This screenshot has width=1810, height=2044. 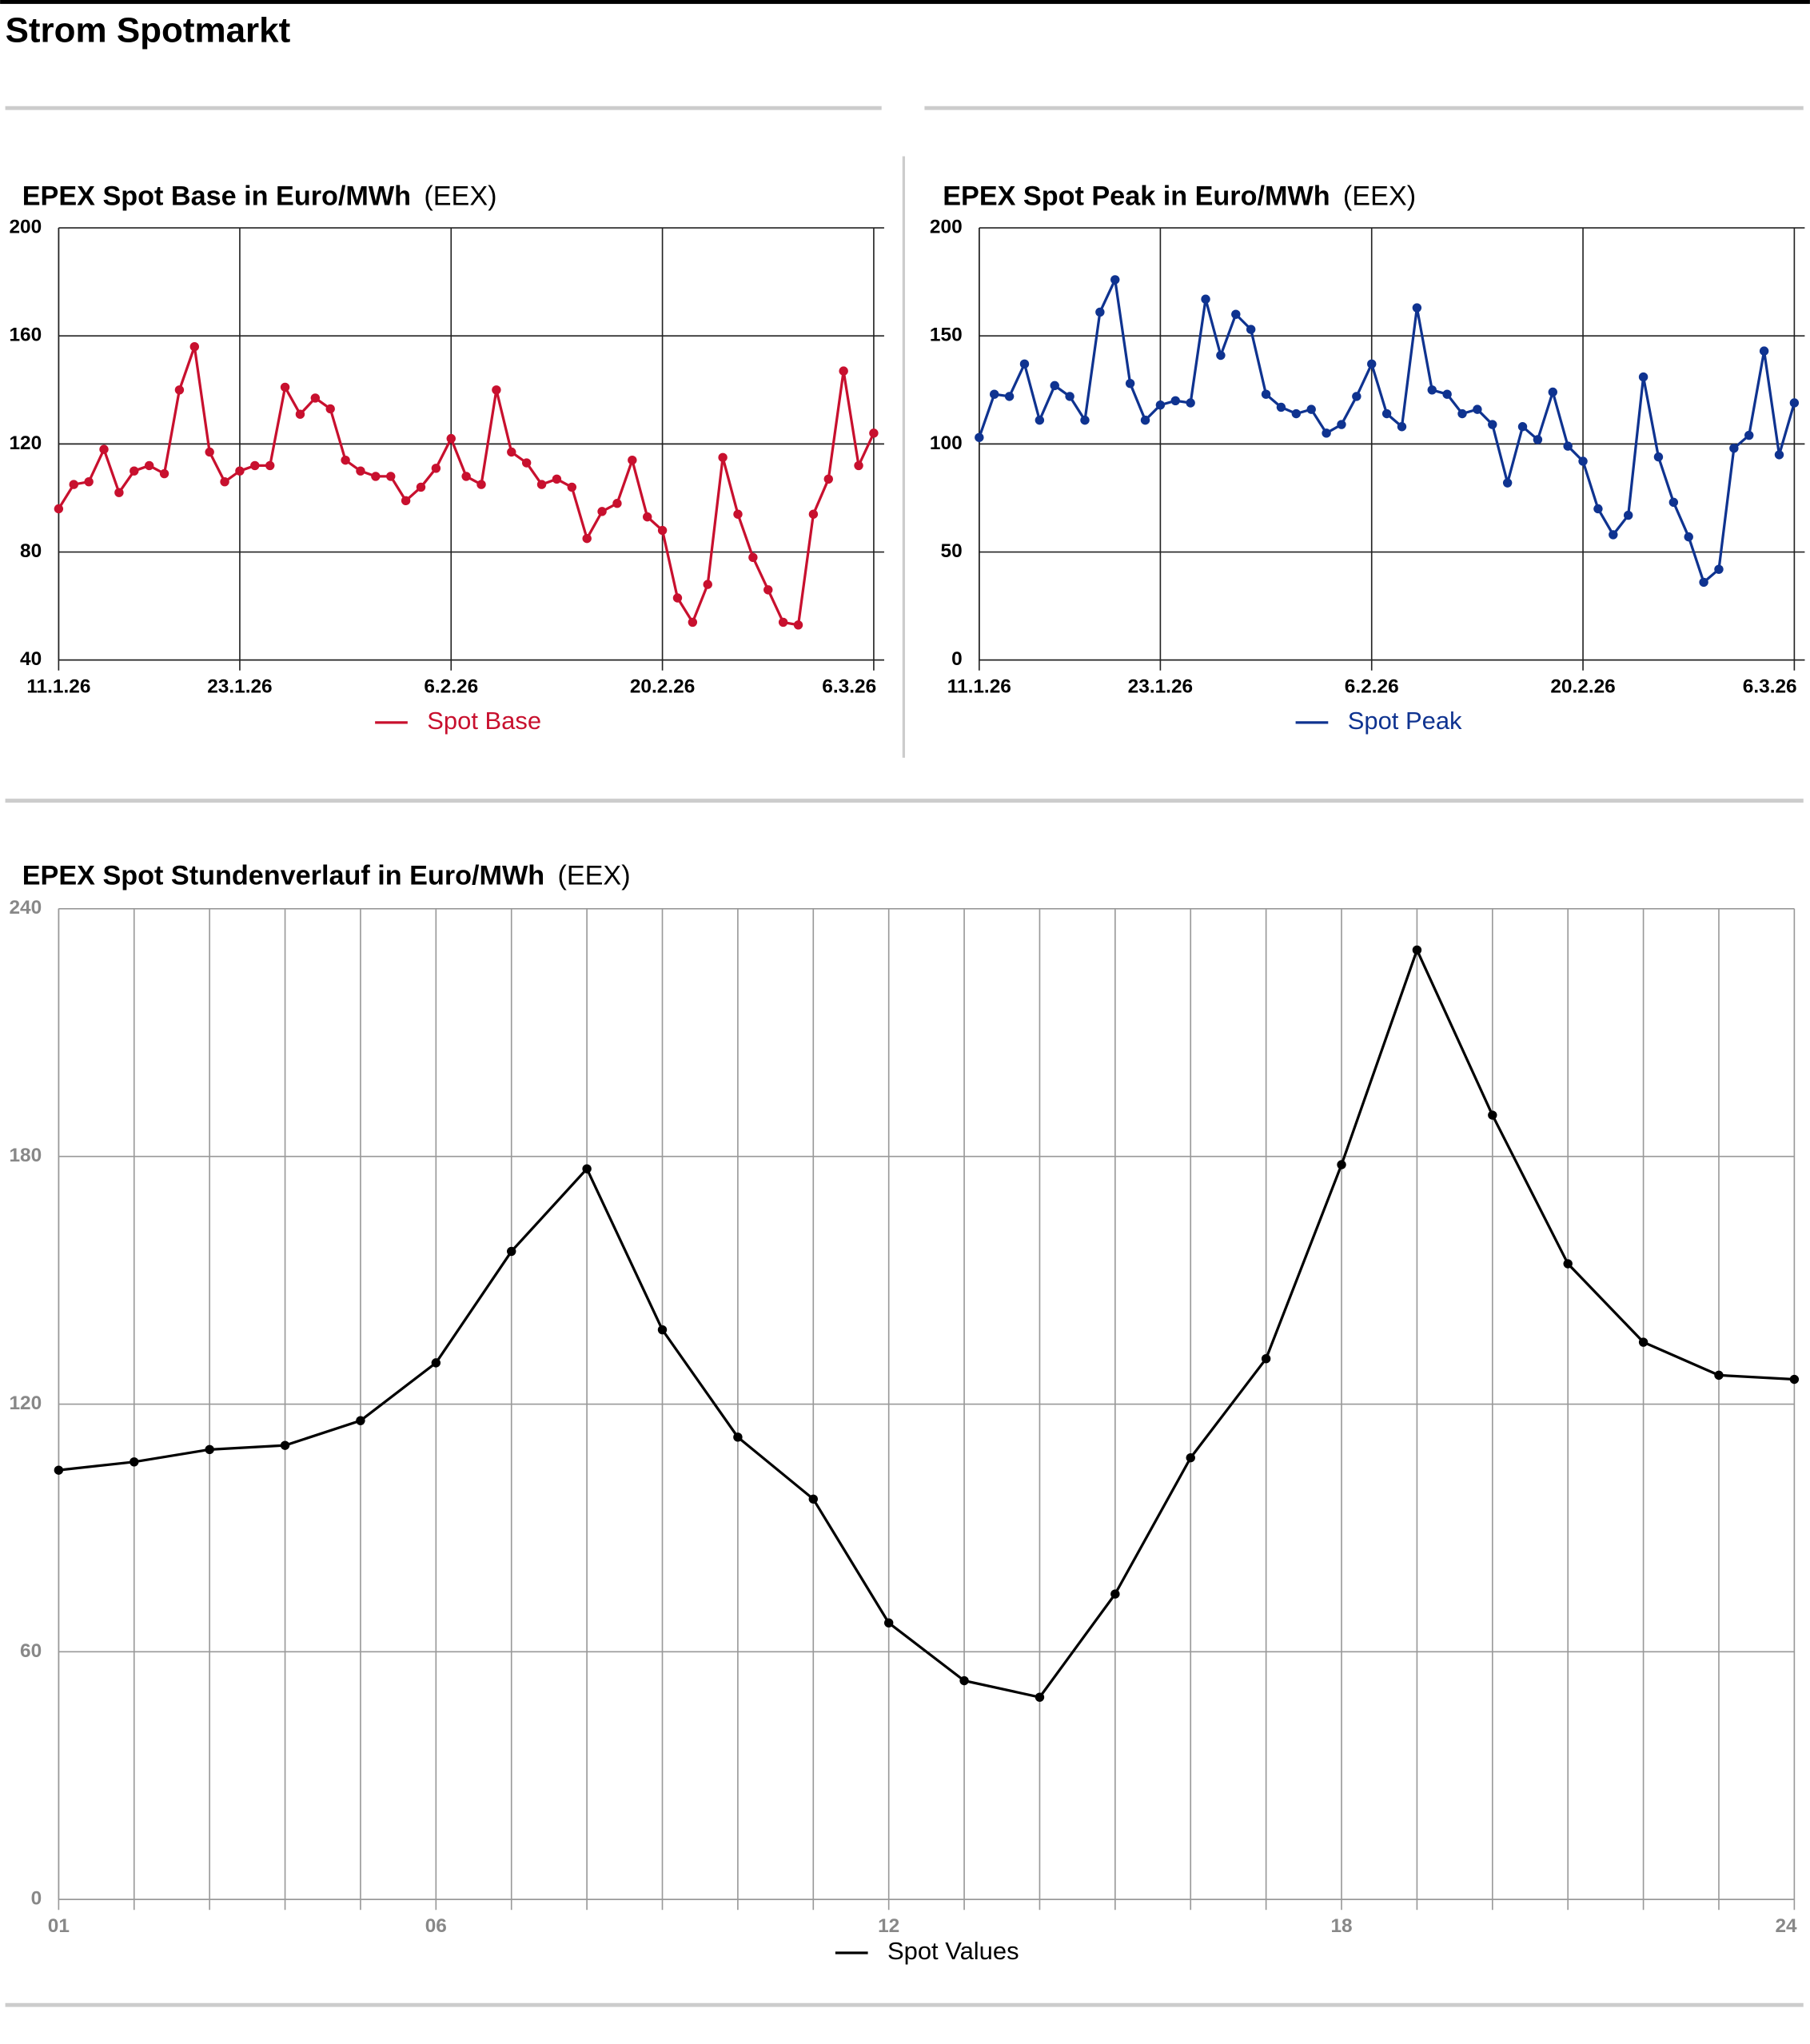 I want to click on y-tick-label: 60, so click(x=31, y=1651).